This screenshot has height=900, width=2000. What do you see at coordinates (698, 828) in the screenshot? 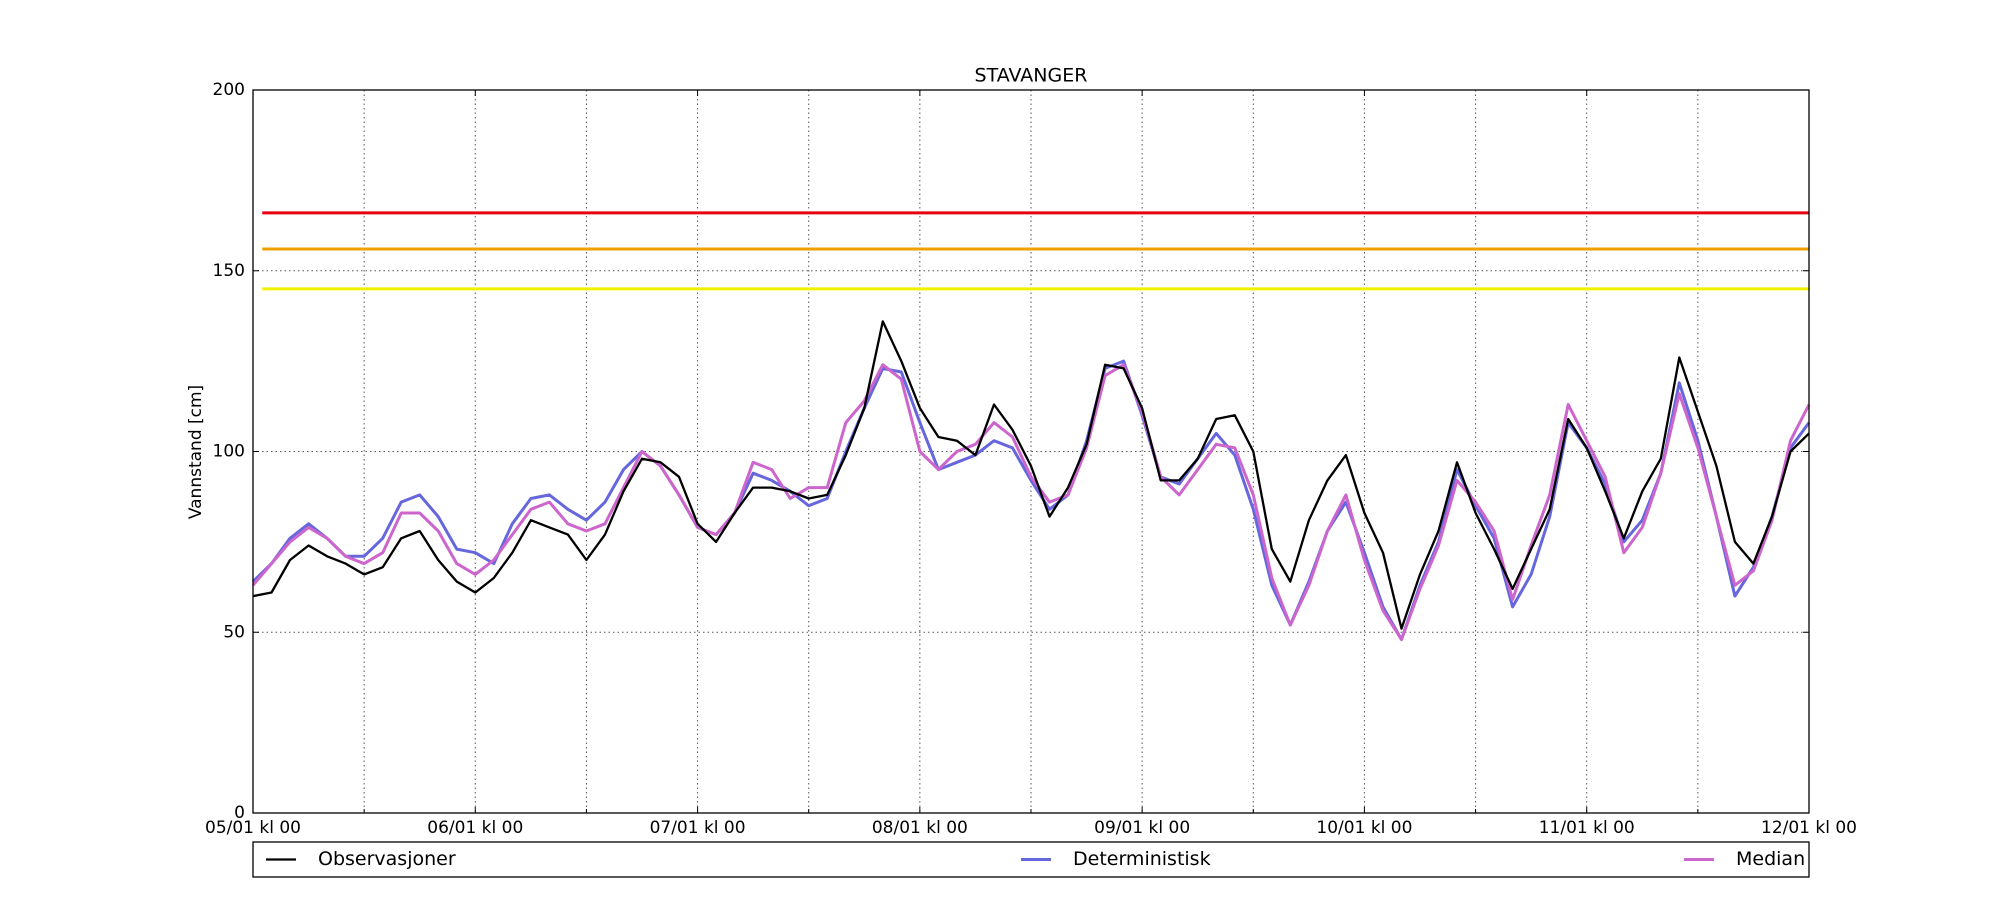
I see `x-tick-label: 07/01 kl 00` at bounding box center [698, 828].